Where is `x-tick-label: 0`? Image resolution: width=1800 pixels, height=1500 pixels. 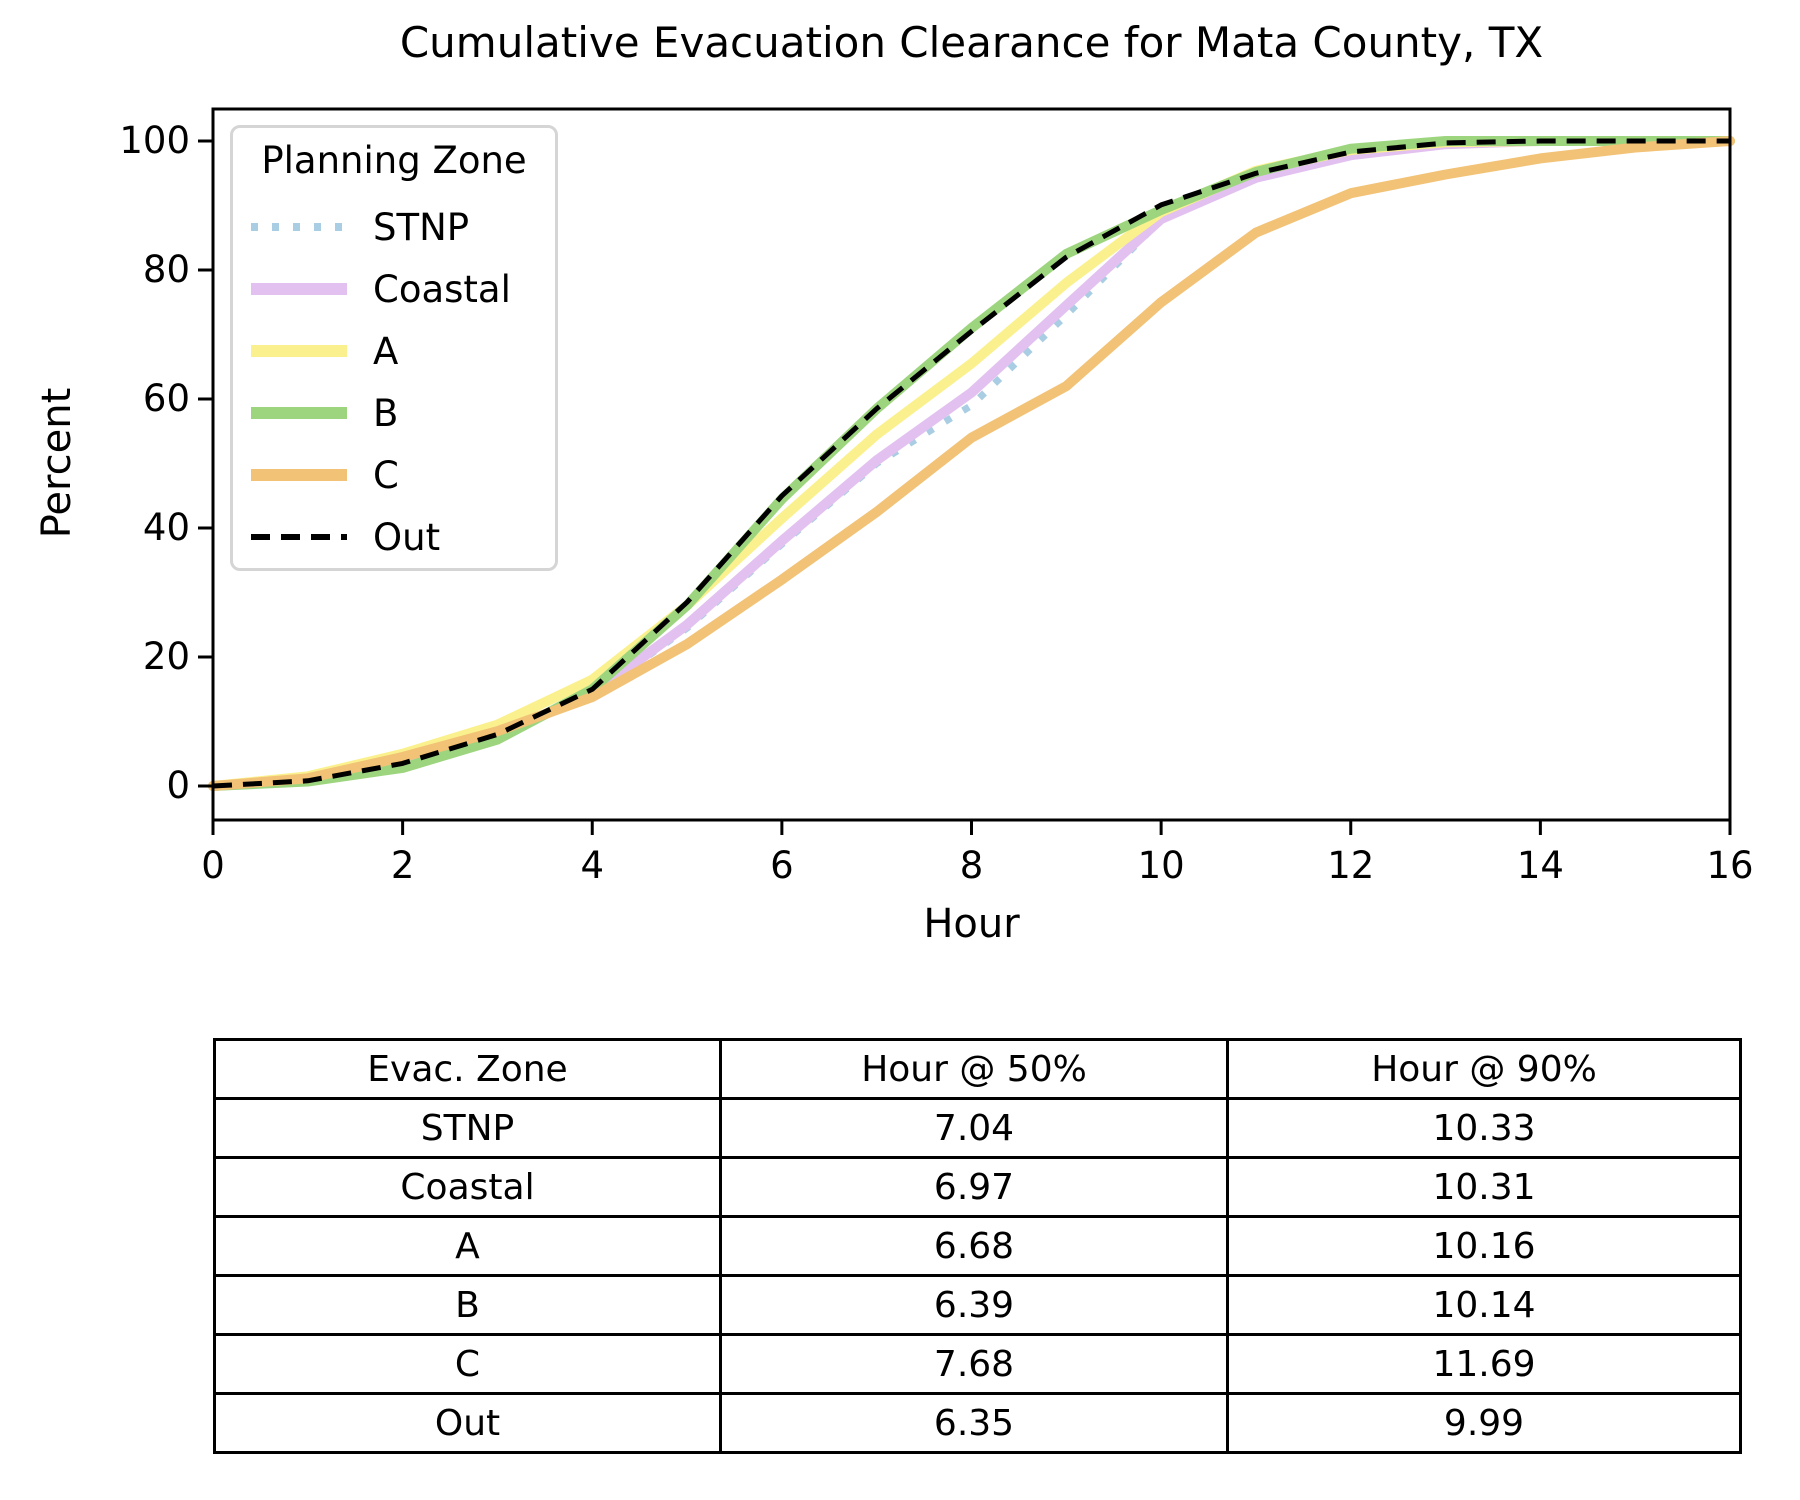 x-tick-label: 0 is located at coordinates (213, 865).